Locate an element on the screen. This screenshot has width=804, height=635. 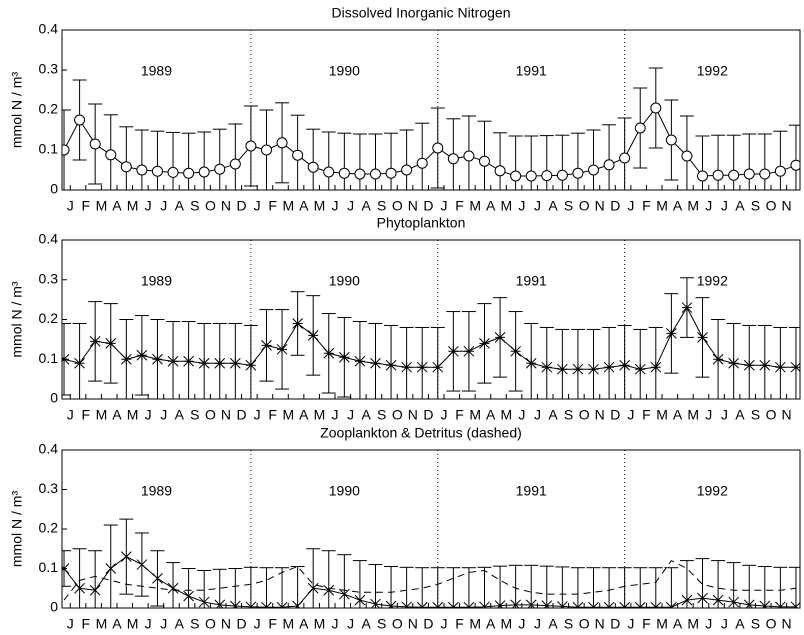
y-tick-label: 0.4 is located at coordinates (49, 29).